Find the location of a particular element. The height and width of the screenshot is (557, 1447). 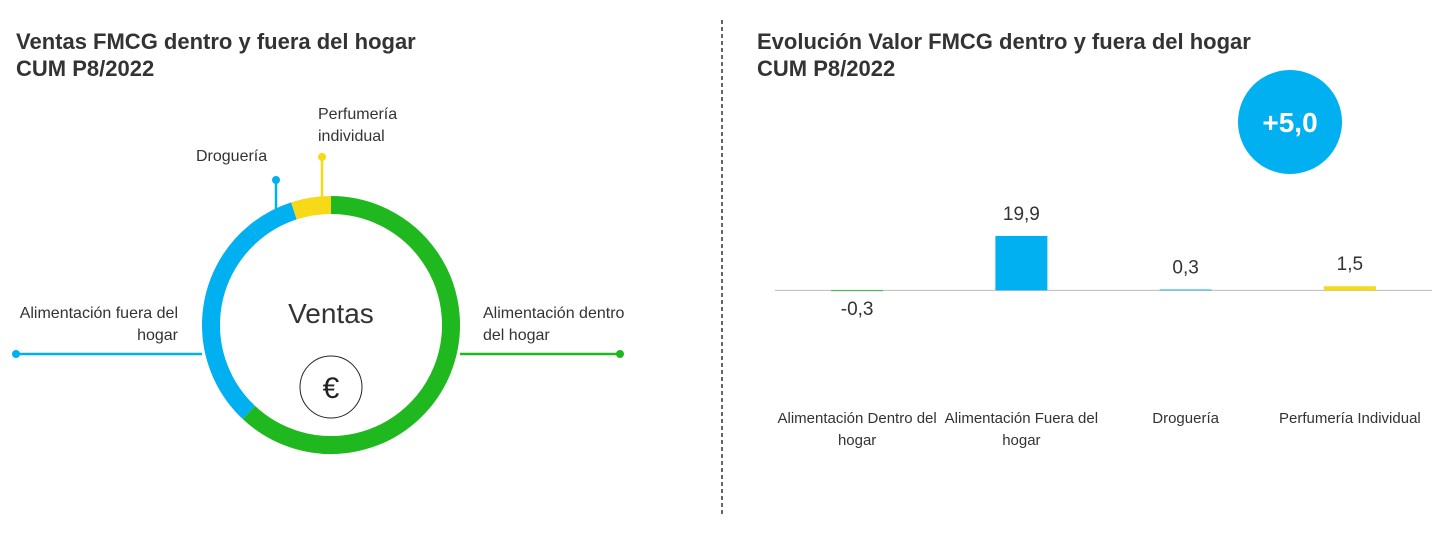

value-label: 19,9 is located at coordinates (1021, 214).